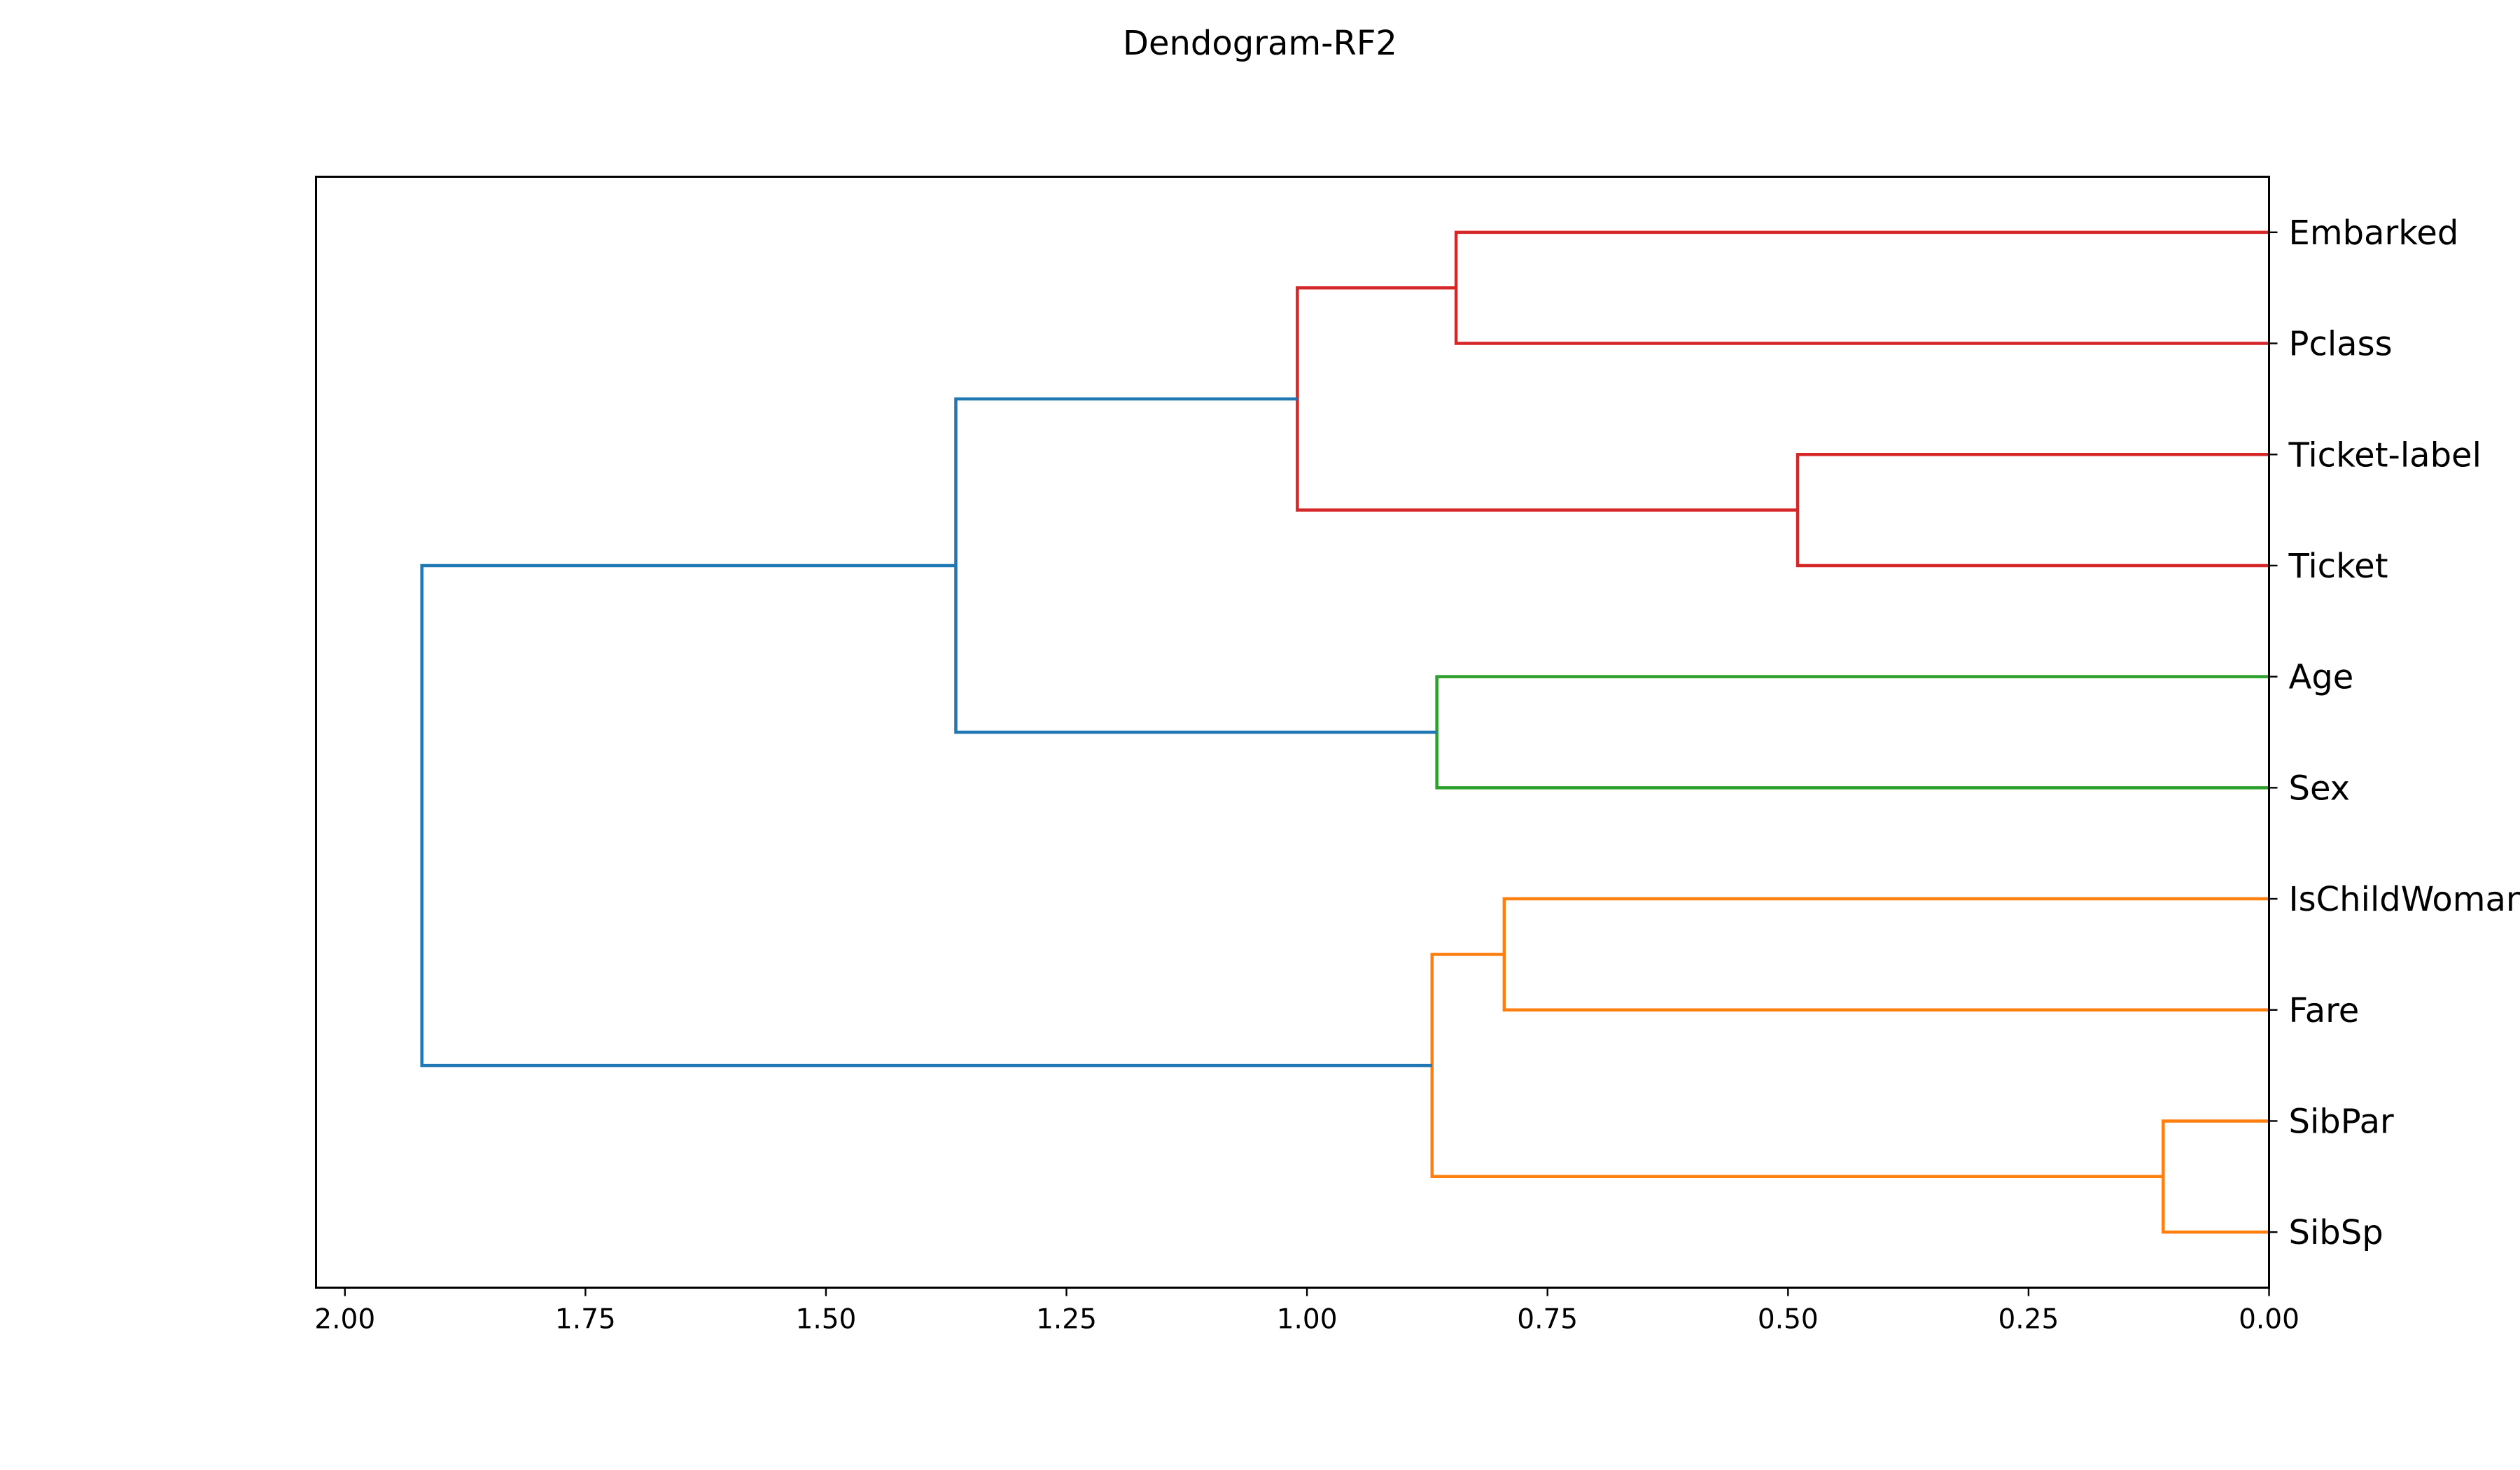 This screenshot has width=2520, height=1470. Describe the element at coordinates (2385, 455) in the screenshot. I see `leaf-label: Ticket-label` at that location.